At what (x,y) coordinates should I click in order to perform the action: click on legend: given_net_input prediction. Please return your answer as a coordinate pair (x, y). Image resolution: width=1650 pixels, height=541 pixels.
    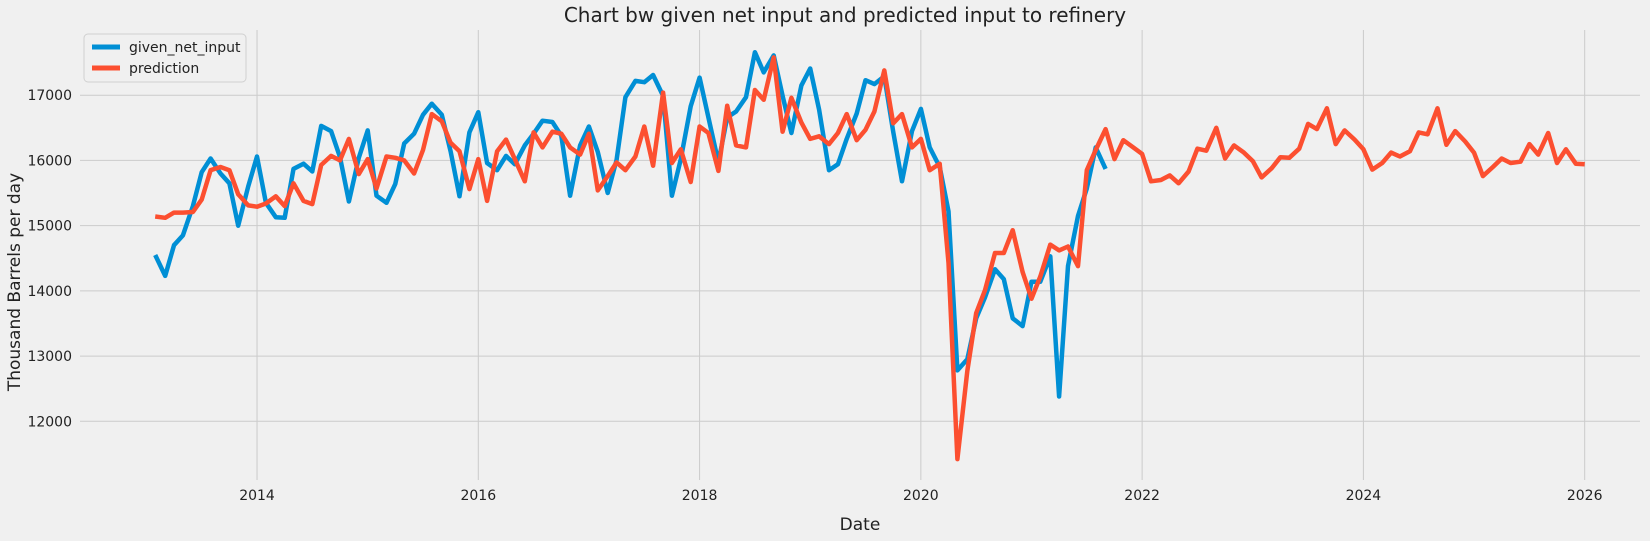
    Looking at the image, I should click on (165, 58).